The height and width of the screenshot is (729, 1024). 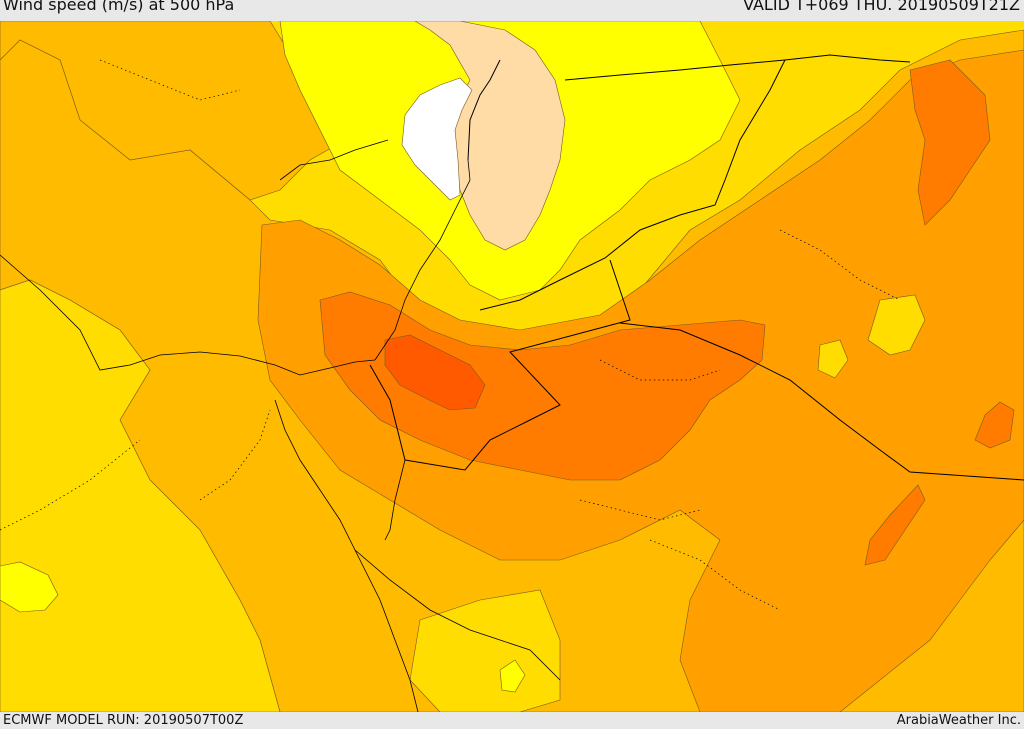 I want to click on field-low-sw, so click(x=29, y=587).